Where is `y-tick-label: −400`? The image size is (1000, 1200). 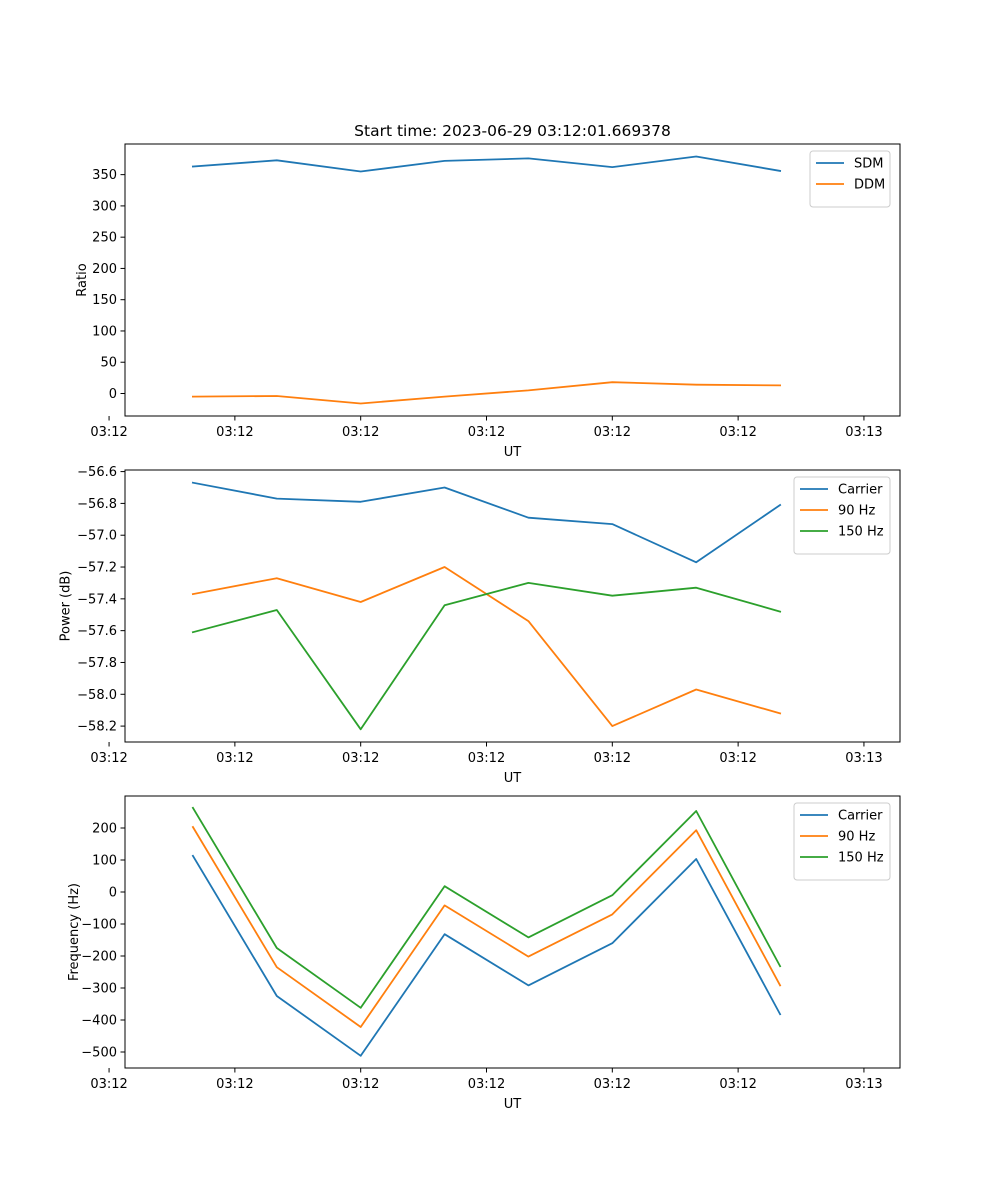
y-tick-label: −400 is located at coordinates (99, 1021).